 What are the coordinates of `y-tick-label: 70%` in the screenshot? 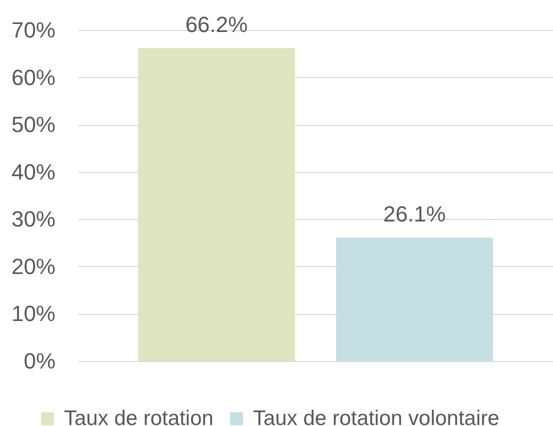 It's located at (33, 30).